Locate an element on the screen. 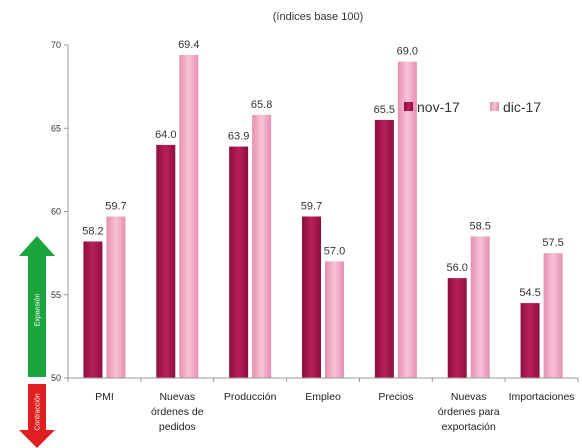  x-tick-label: Precios is located at coordinates (395, 397).